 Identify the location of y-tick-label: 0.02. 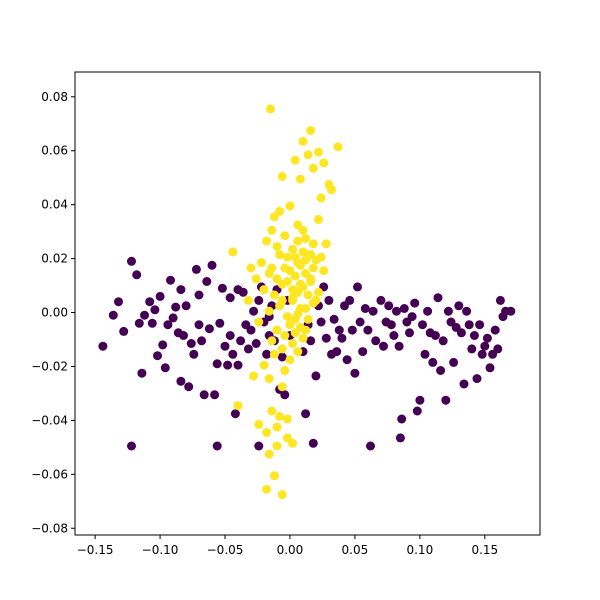
(54, 259).